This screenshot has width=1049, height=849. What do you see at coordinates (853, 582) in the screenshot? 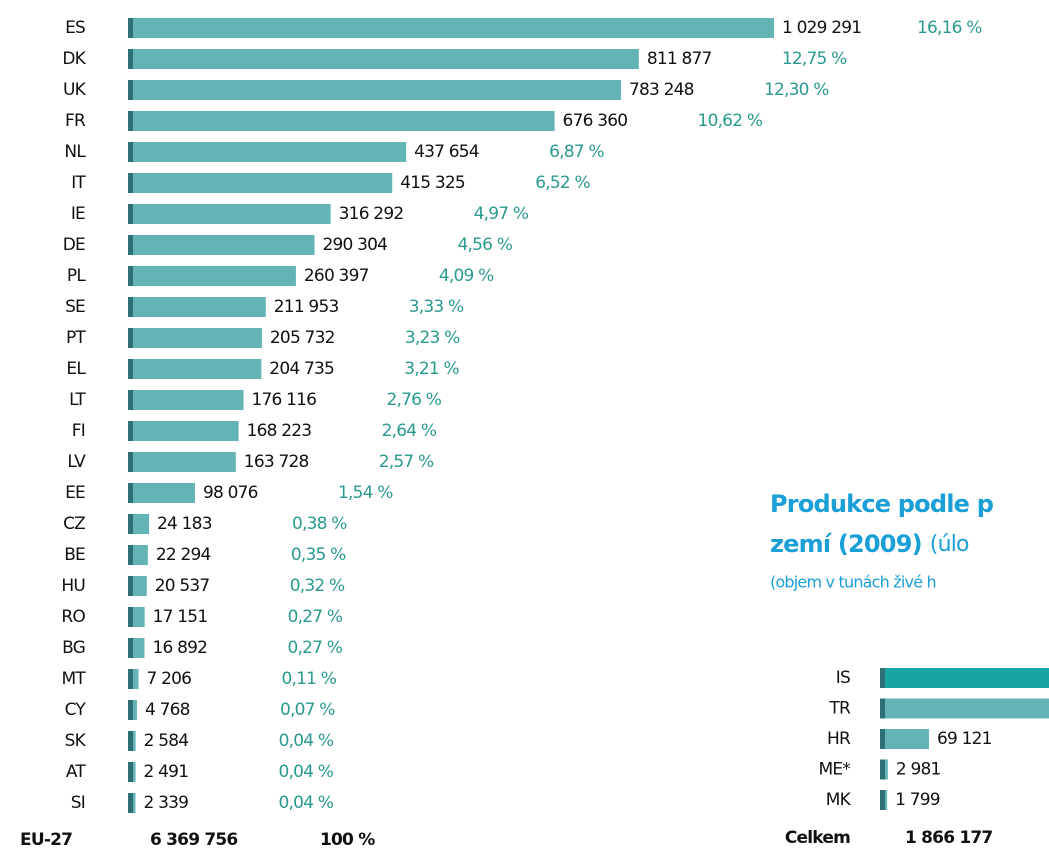
I see `chart-subtitle: (objem v tunách živé h` at bounding box center [853, 582].